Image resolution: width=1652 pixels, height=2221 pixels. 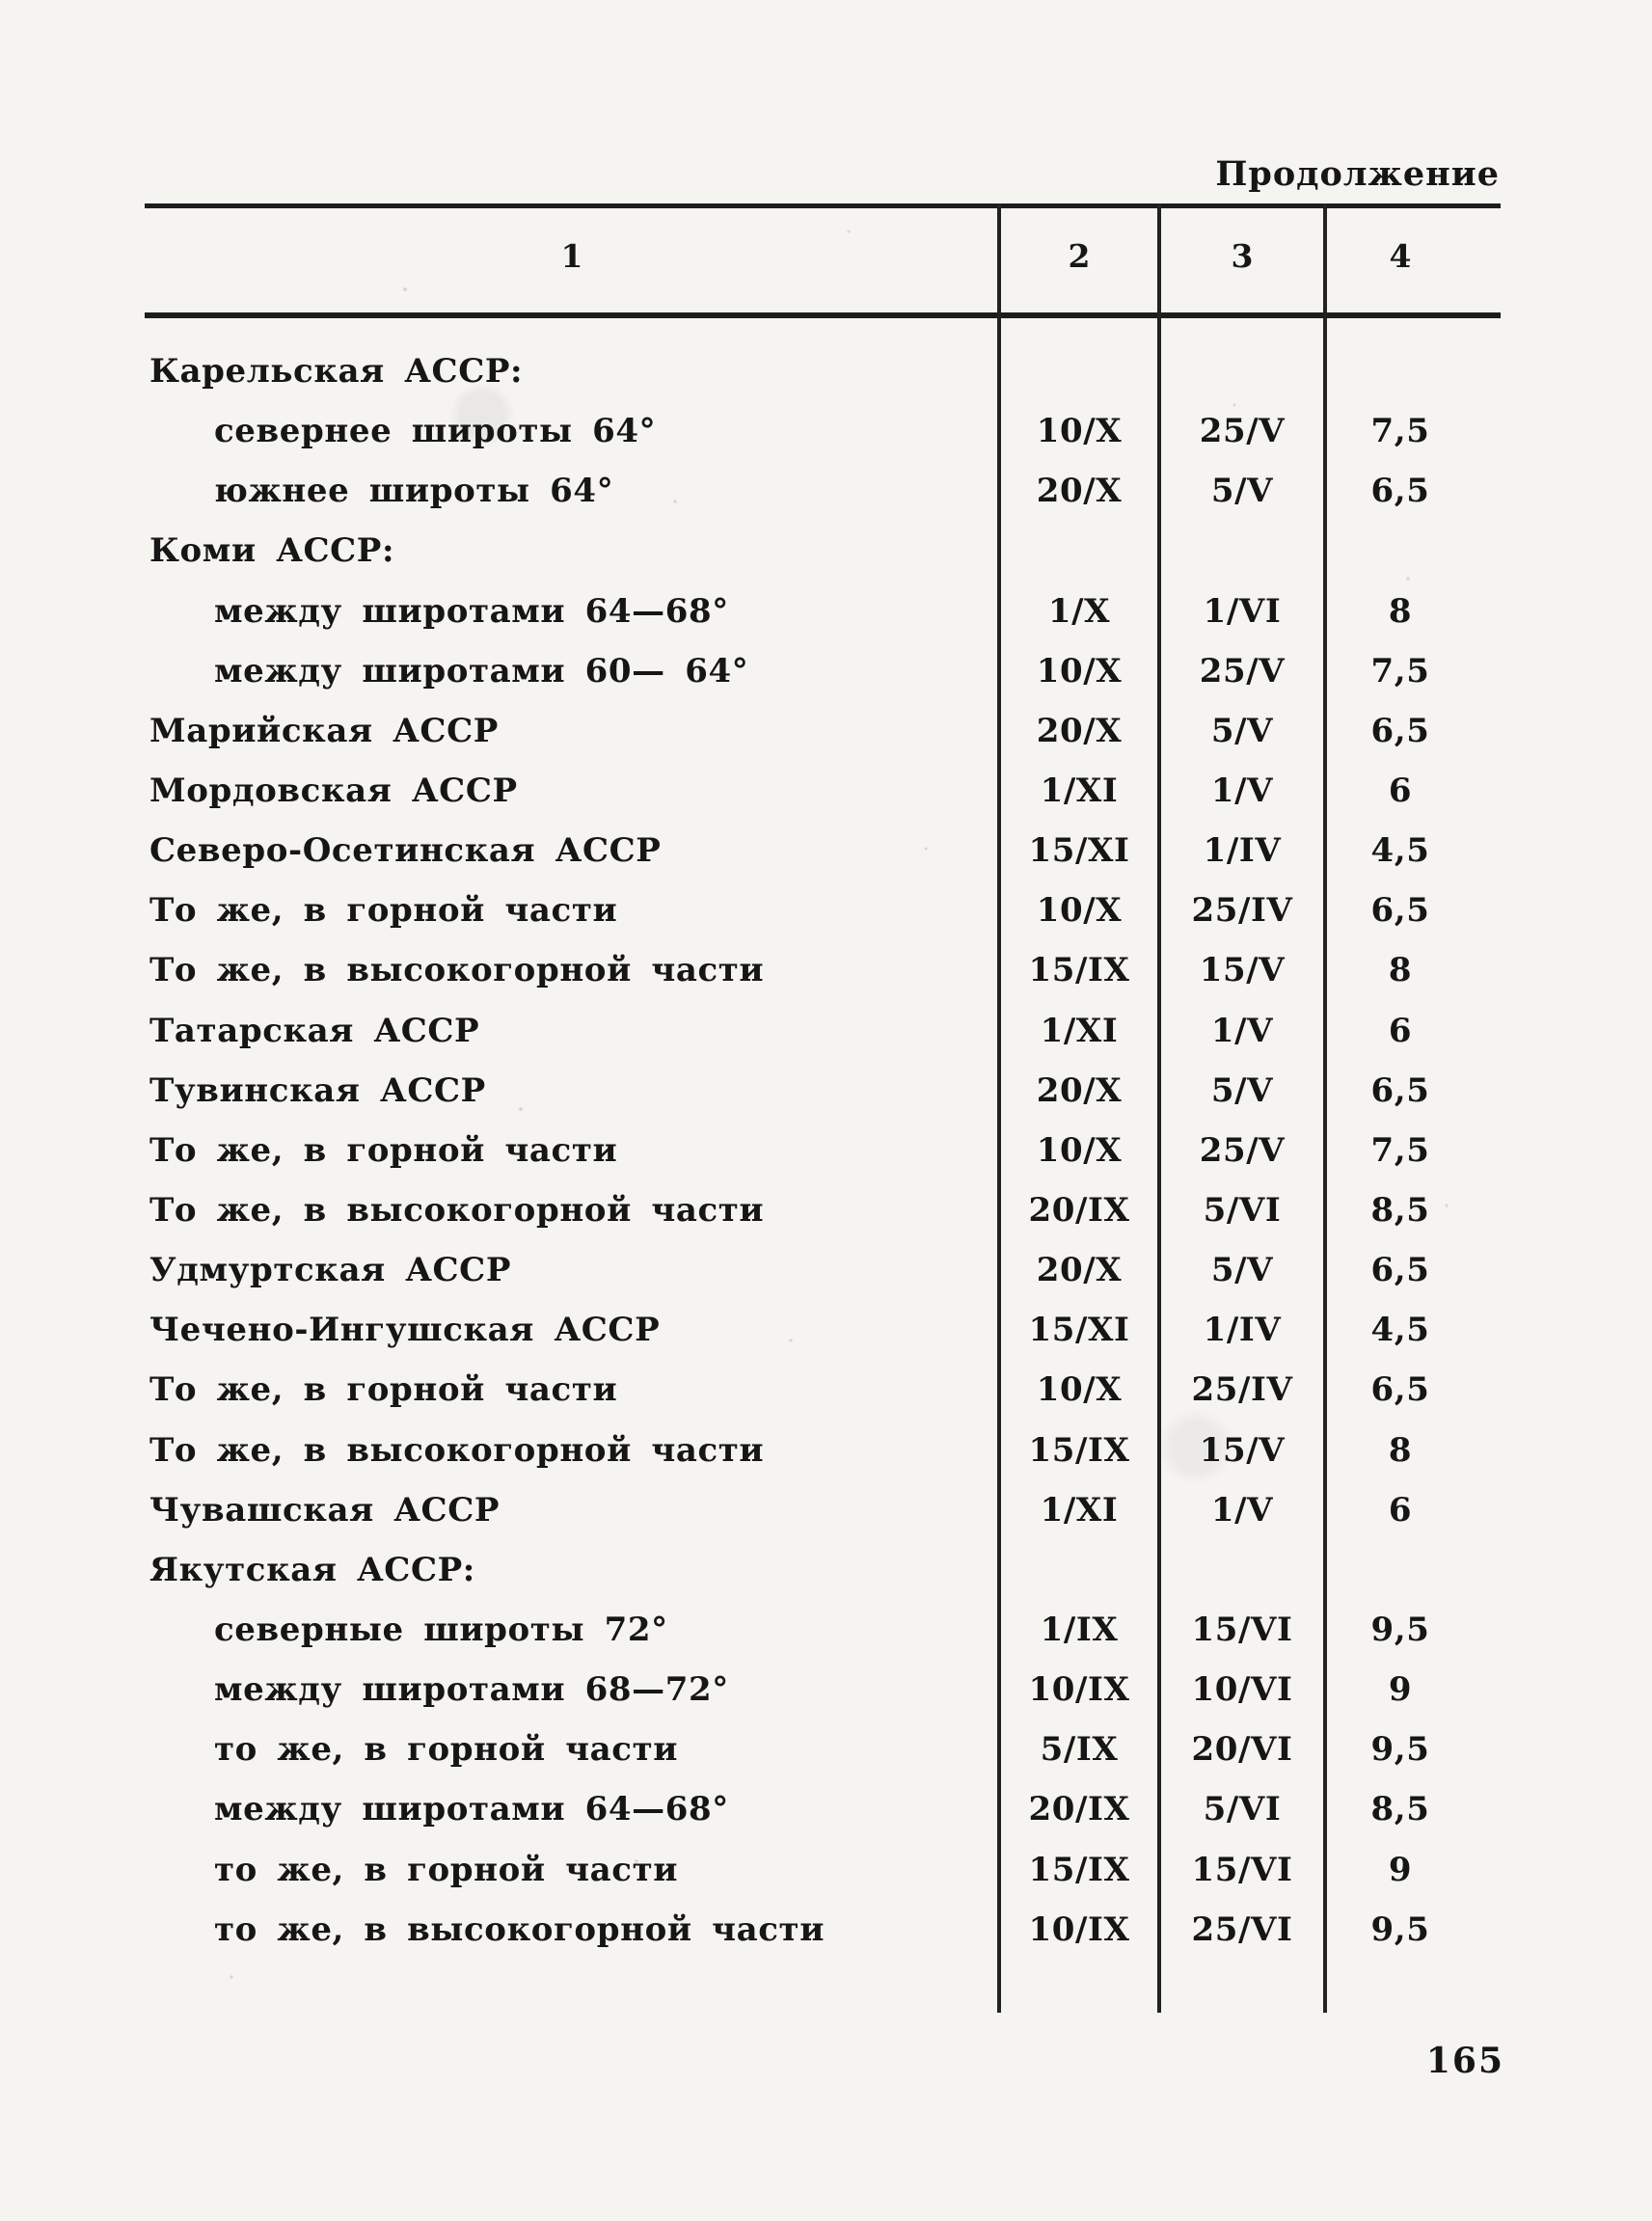 What do you see at coordinates (810, 791) in the screenshot?
I see `table-row: Мордовская АССР 1/XI 1/V 6` at bounding box center [810, 791].